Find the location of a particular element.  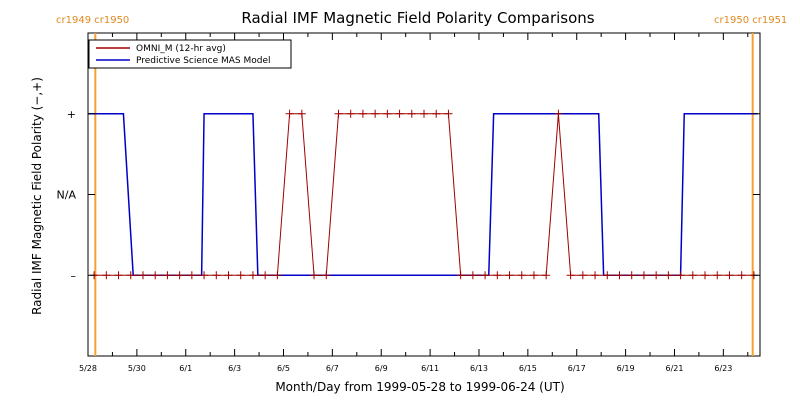

x-tick-label: 6/3 is located at coordinates (234, 368).